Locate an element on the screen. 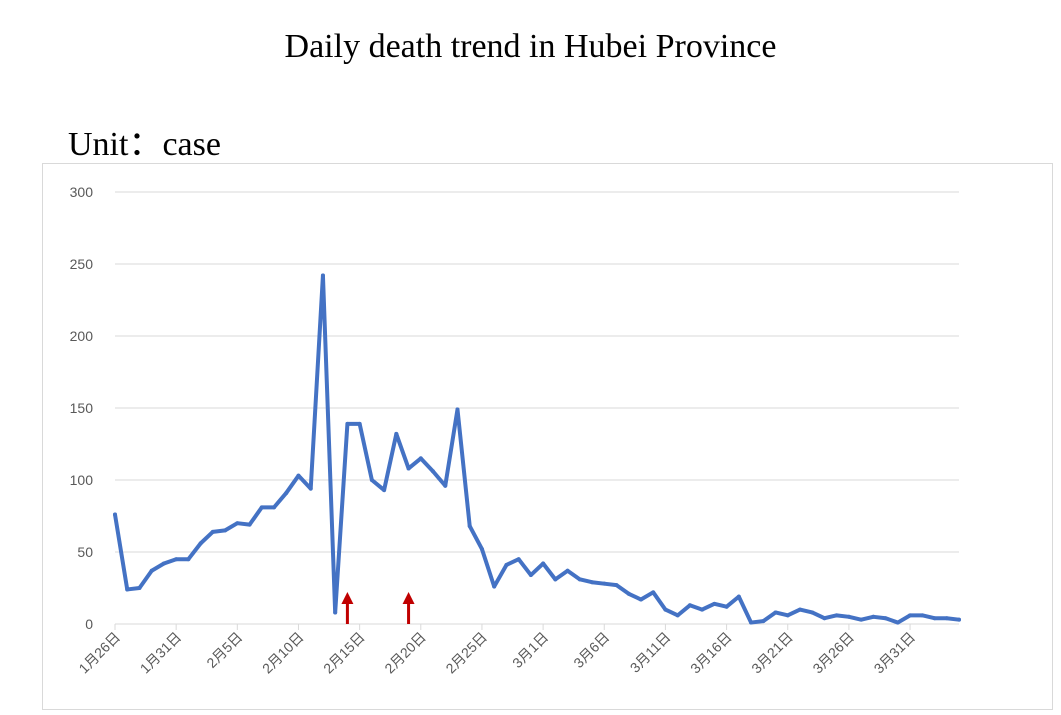  x-tick-label: 2月5日 is located at coordinates (224, 650).